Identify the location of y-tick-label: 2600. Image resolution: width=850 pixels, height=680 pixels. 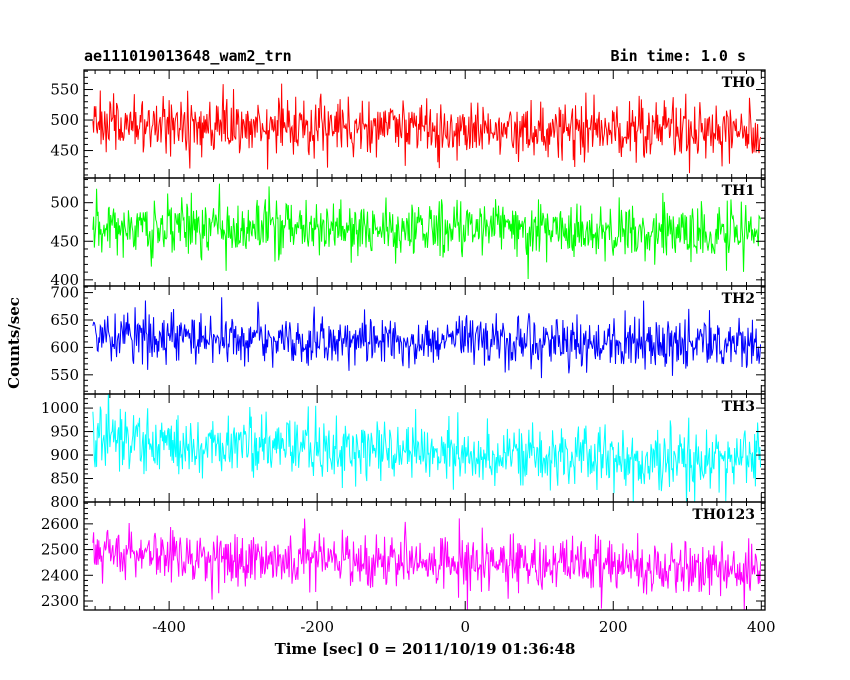
(60, 524).